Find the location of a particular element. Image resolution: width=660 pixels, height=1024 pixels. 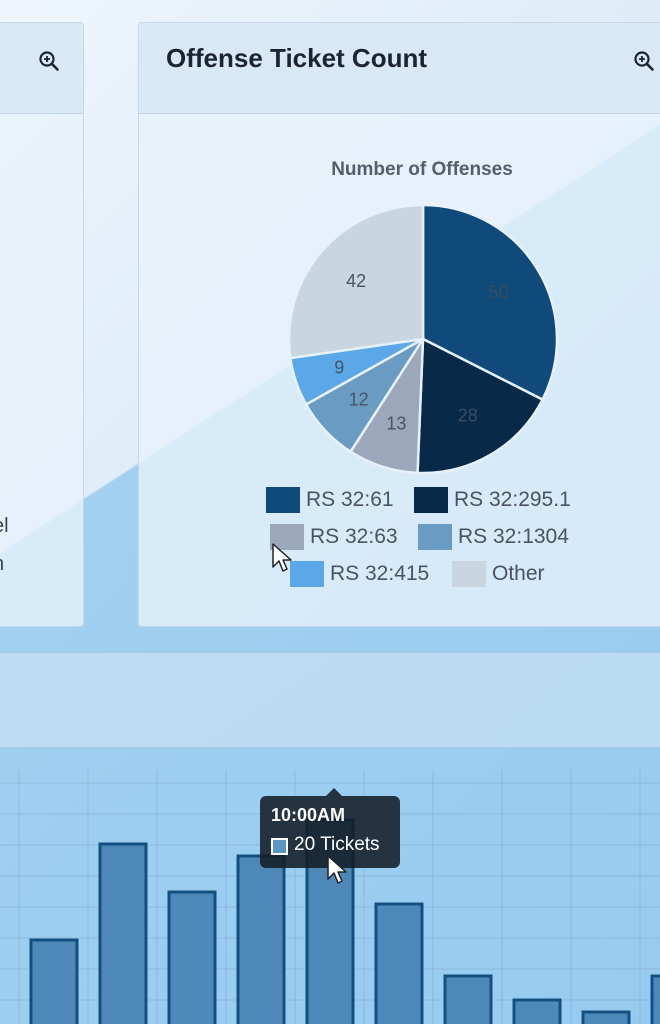

legend-item: Other is located at coordinates (498, 574).